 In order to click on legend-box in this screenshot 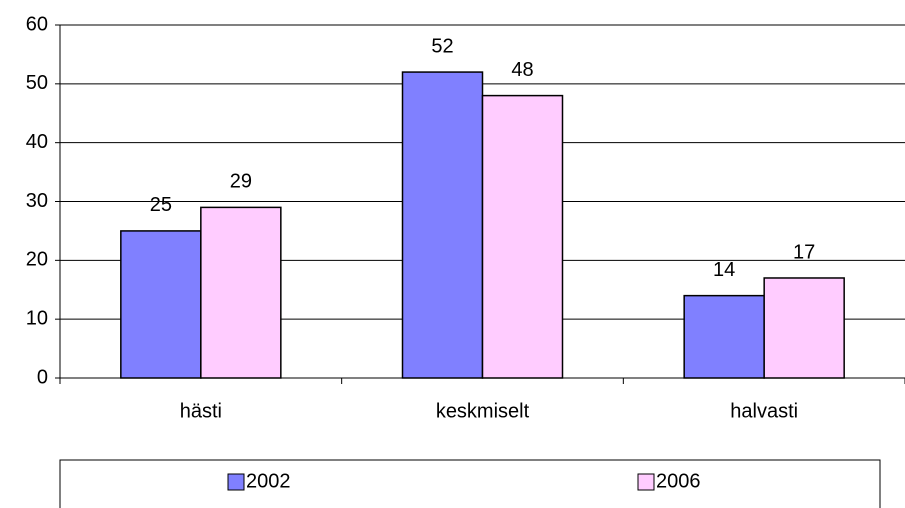, I will do `click(470, 483)`.